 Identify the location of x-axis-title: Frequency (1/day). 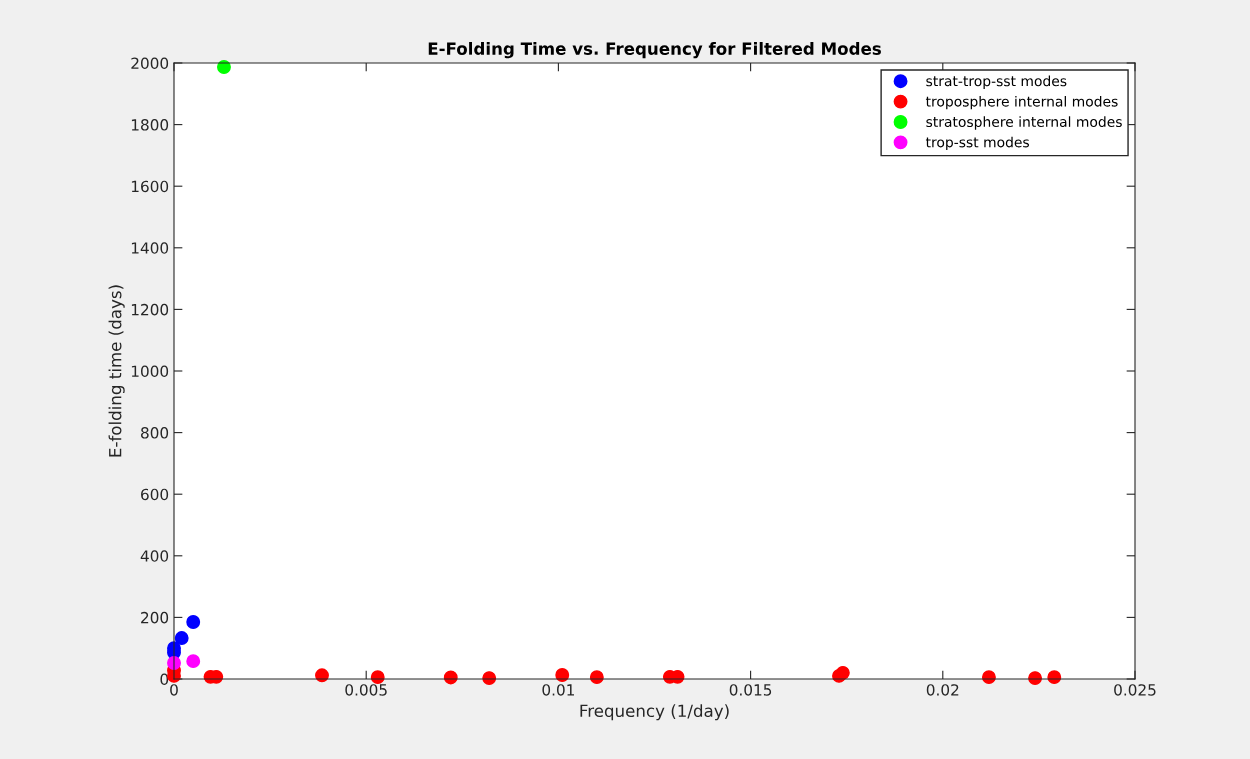
(654, 712).